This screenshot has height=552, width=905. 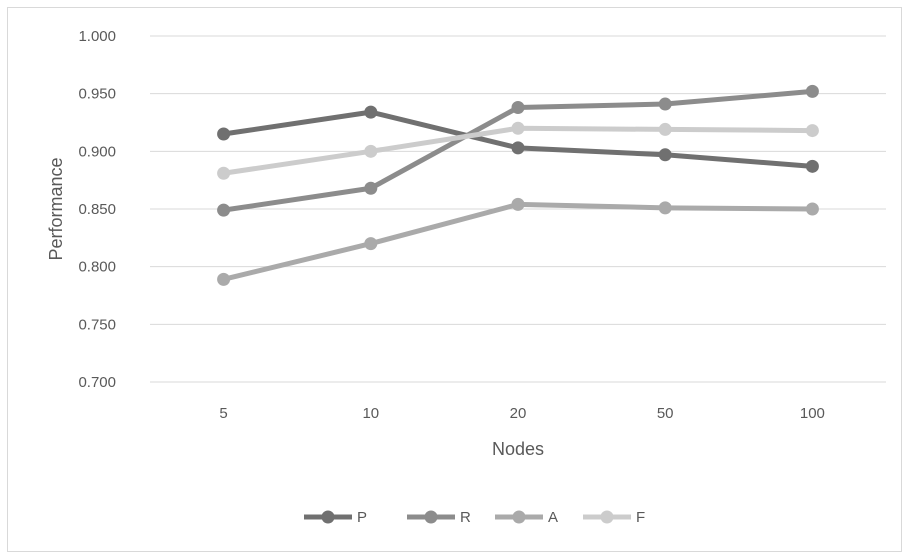 I want to click on x-tick-labels: 5 10 20 50 100, so click(x=521, y=413).